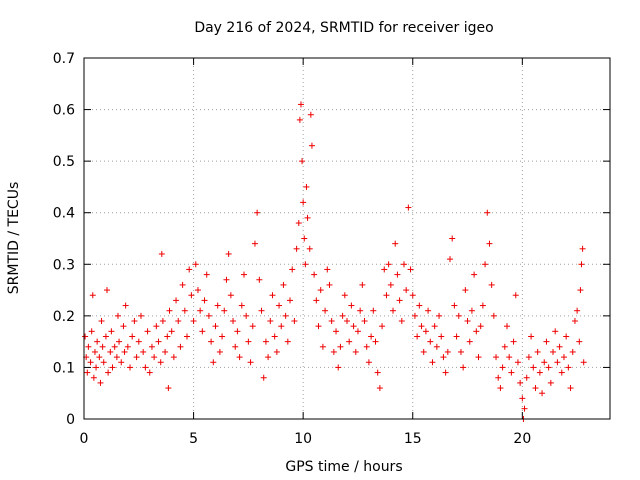  Describe the element at coordinates (64, 111) in the screenshot. I see `y-tick-label: 0.6` at that location.